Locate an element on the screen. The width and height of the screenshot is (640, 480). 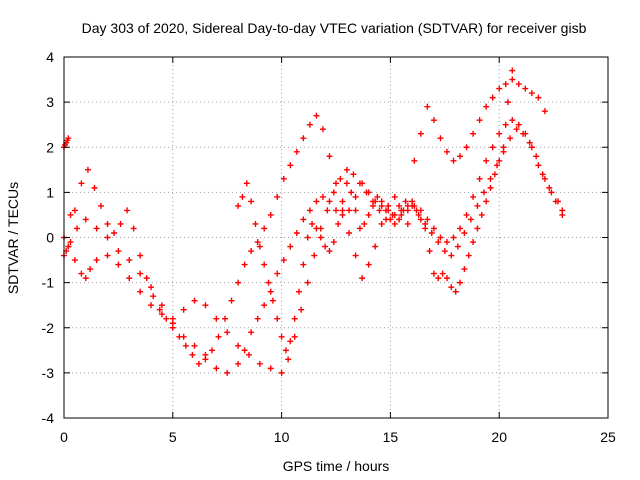
x-tick-label: 25 is located at coordinates (608, 437).